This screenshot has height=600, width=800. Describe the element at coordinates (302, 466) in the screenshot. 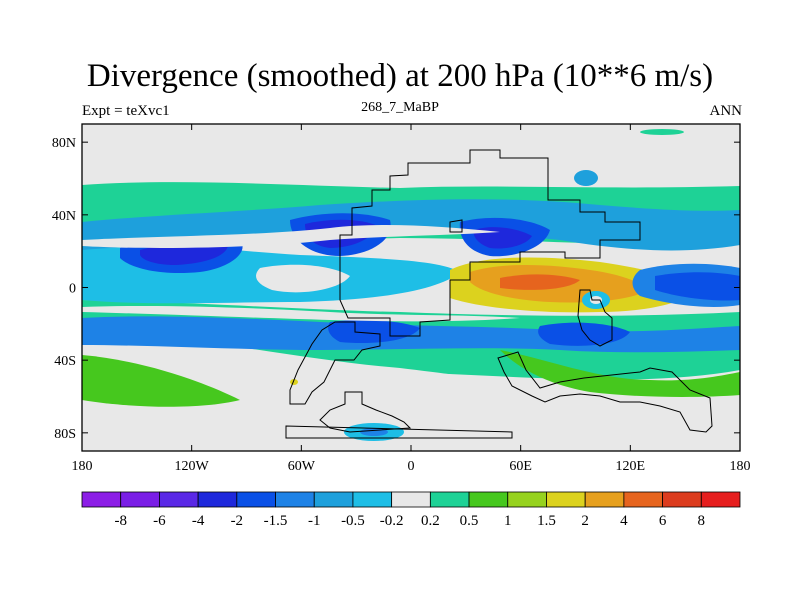

I see `x-tick-label: 60W` at that location.